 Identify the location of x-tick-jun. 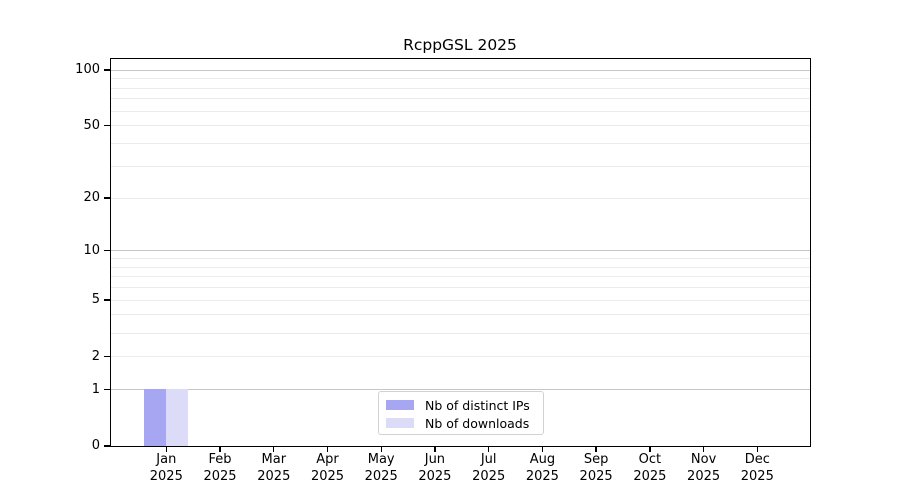
(435, 449).